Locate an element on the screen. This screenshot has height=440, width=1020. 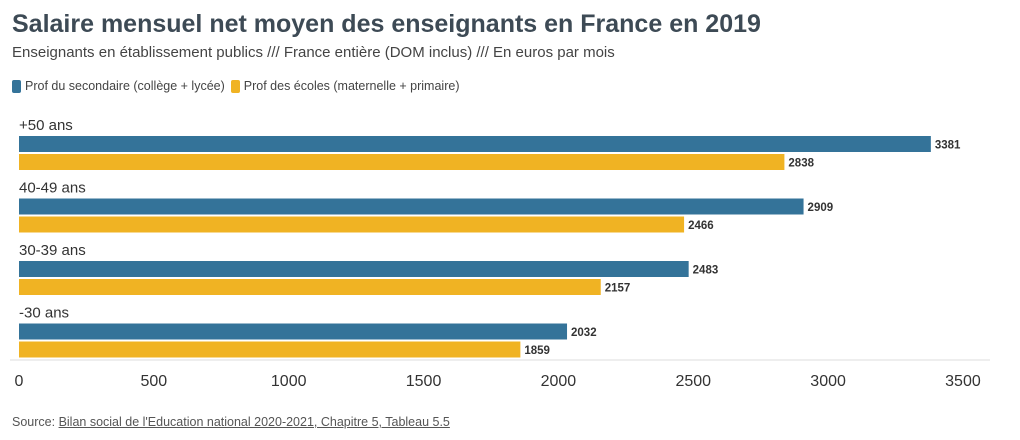
legend-swatch-secondaire is located at coordinates (16, 86).